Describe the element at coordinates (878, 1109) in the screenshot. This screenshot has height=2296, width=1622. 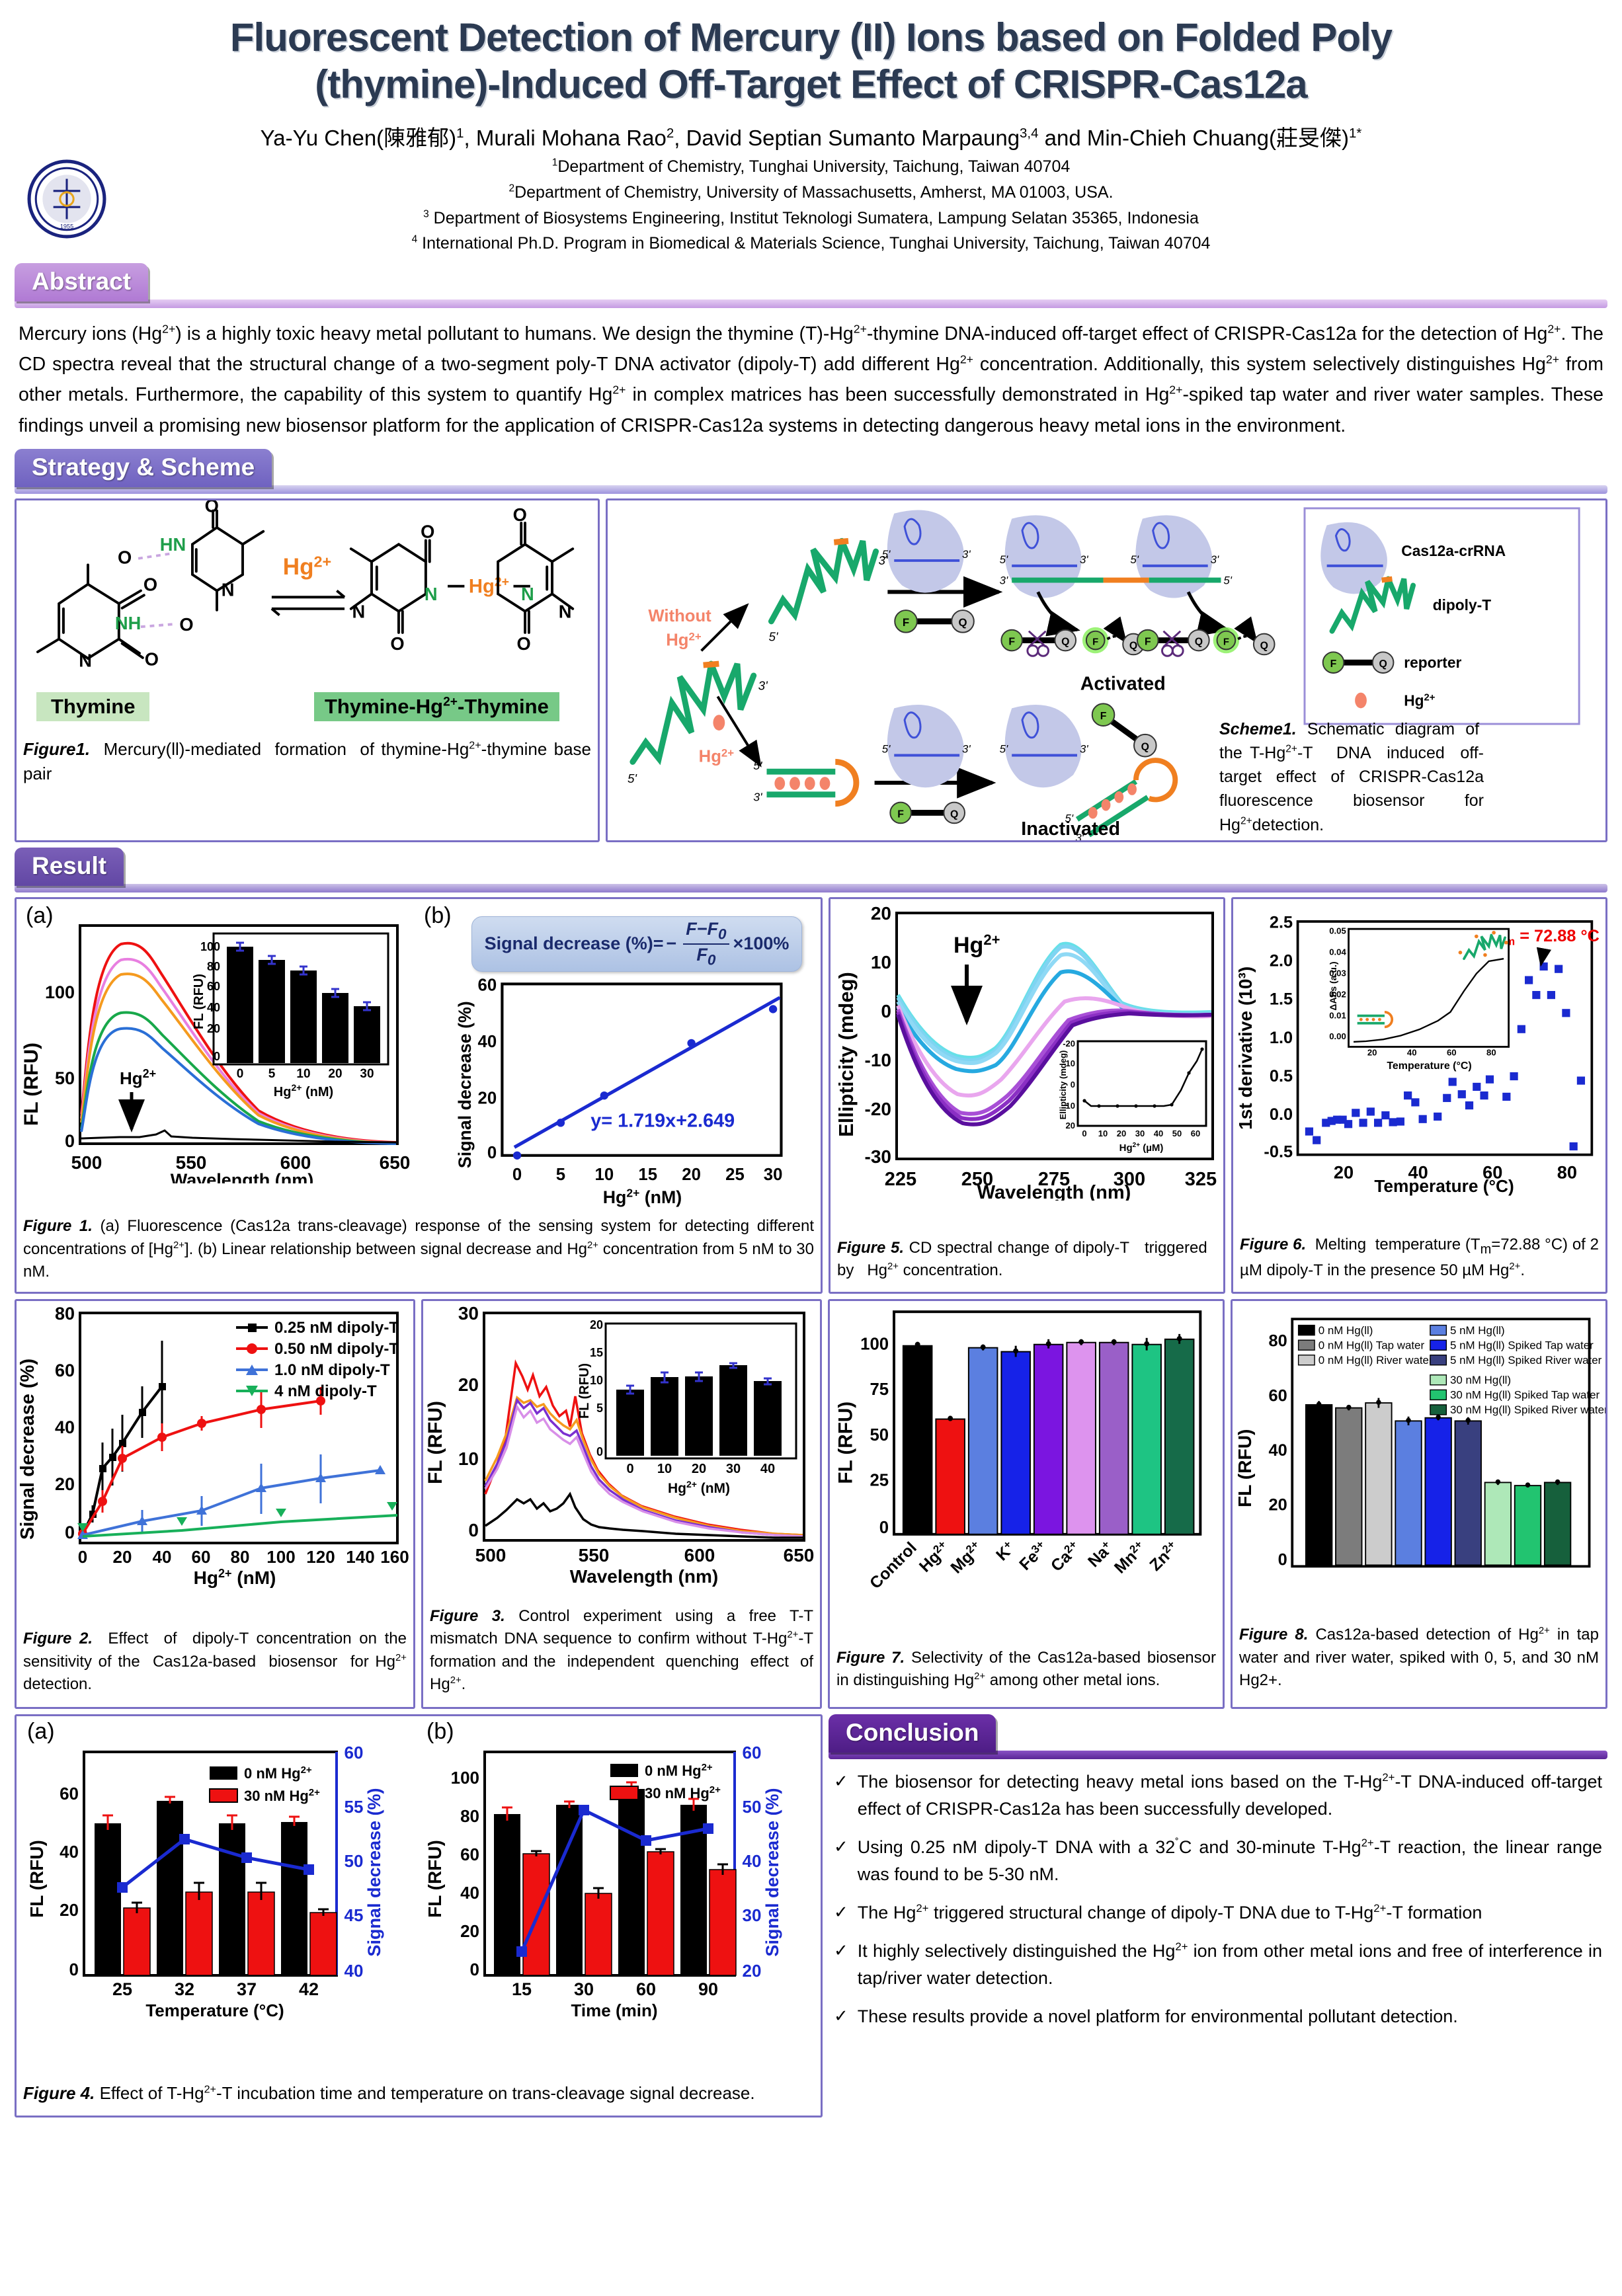
I see `svg-text: -20` at that location.